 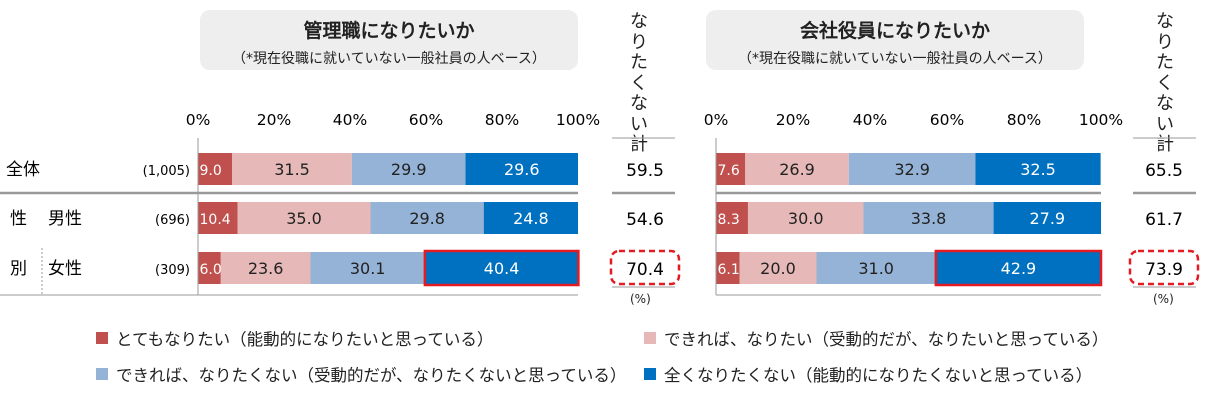 I want to click on total-value: 61.7, so click(x=1164, y=220).